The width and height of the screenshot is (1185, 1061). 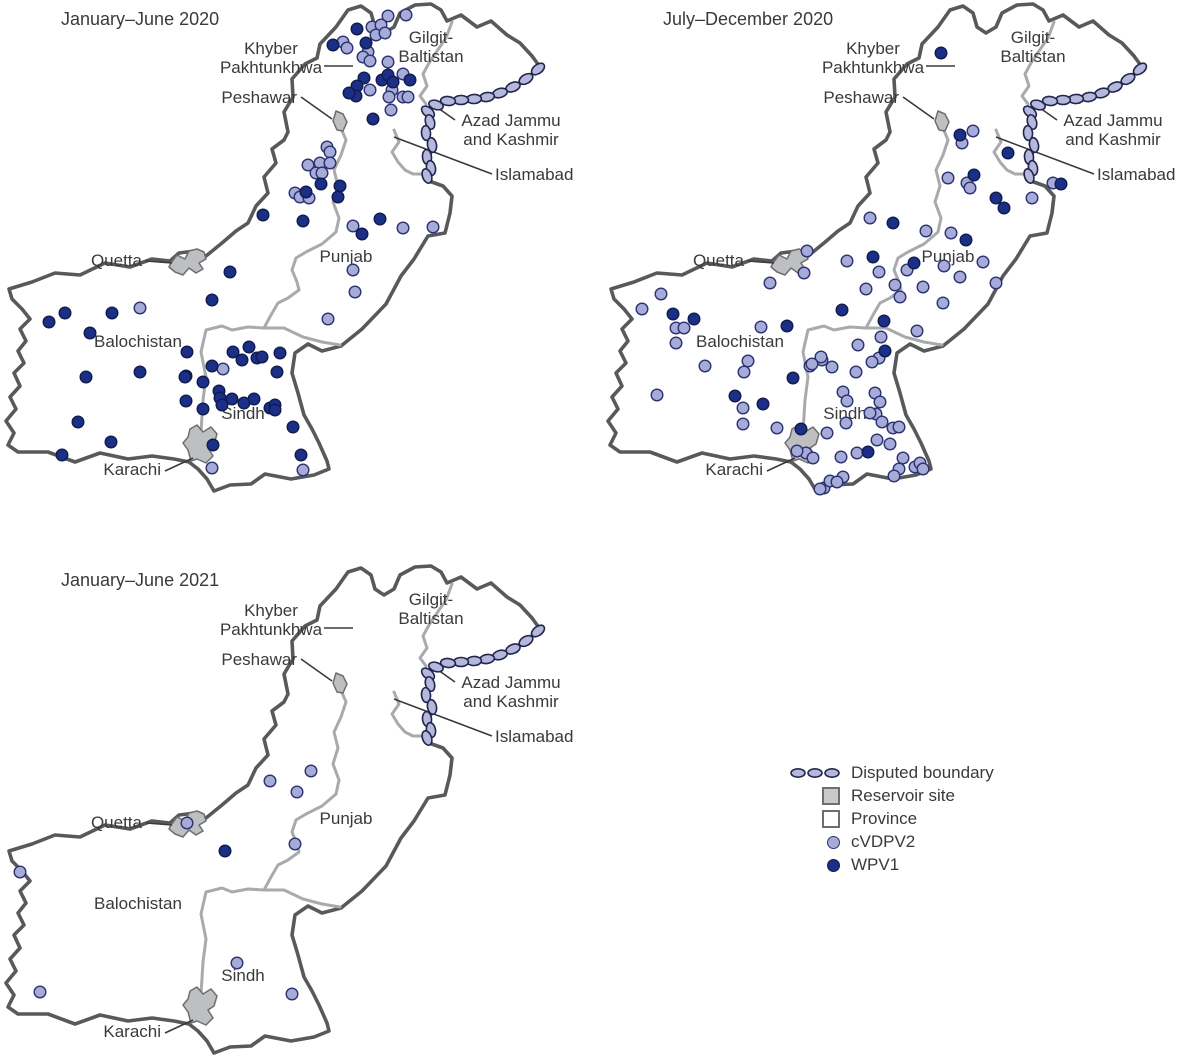 What do you see at coordinates (948, 256) in the screenshot?
I see `label-punjab: Punjab` at bounding box center [948, 256].